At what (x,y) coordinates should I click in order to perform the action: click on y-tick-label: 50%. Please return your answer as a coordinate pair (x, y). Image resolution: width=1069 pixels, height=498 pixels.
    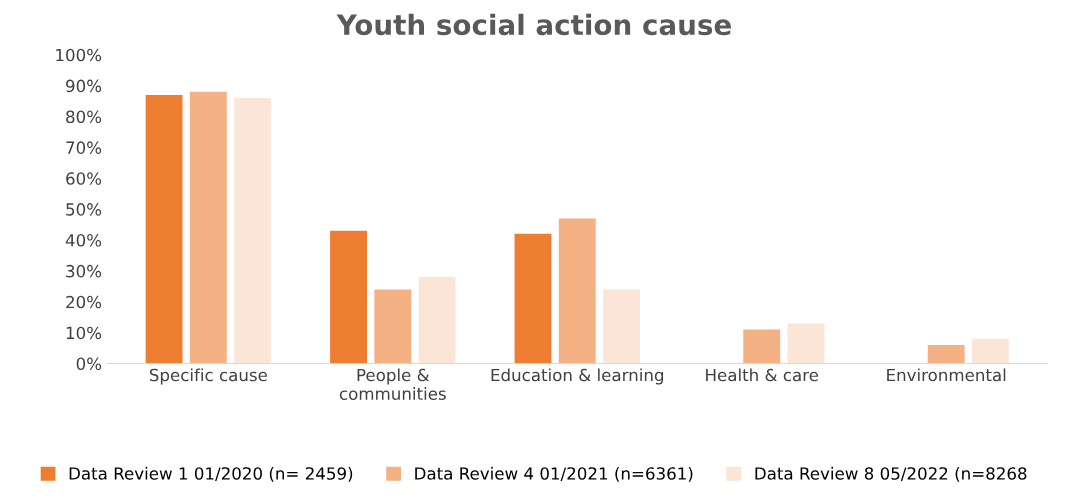
    Looking at the image, I should click on (84, 209).